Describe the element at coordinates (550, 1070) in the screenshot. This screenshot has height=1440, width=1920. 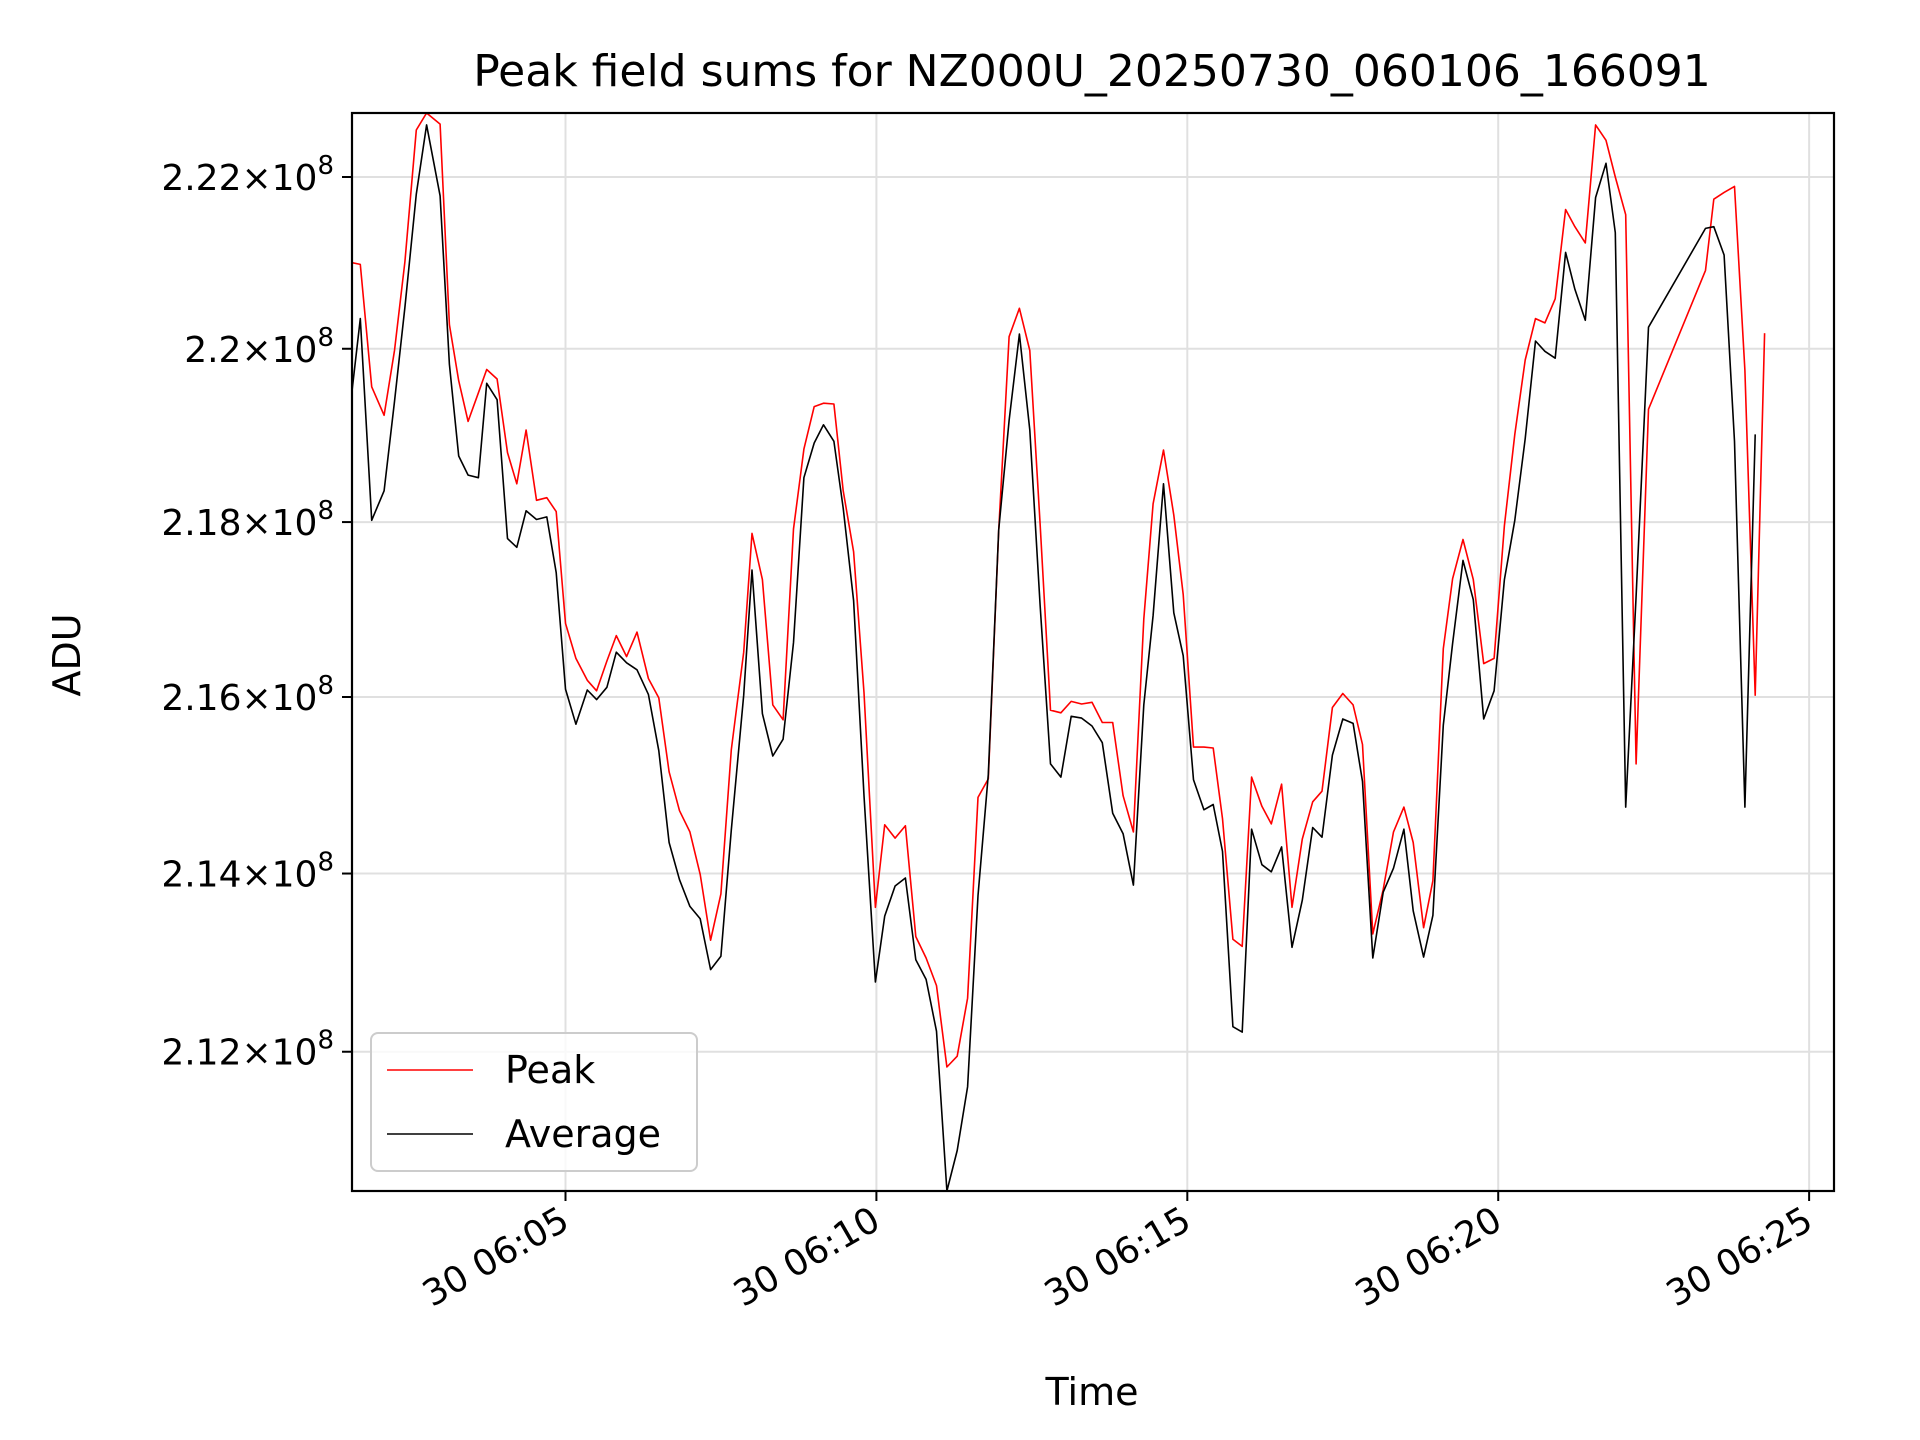
I see `legend-label-peak: Peak` at that location.